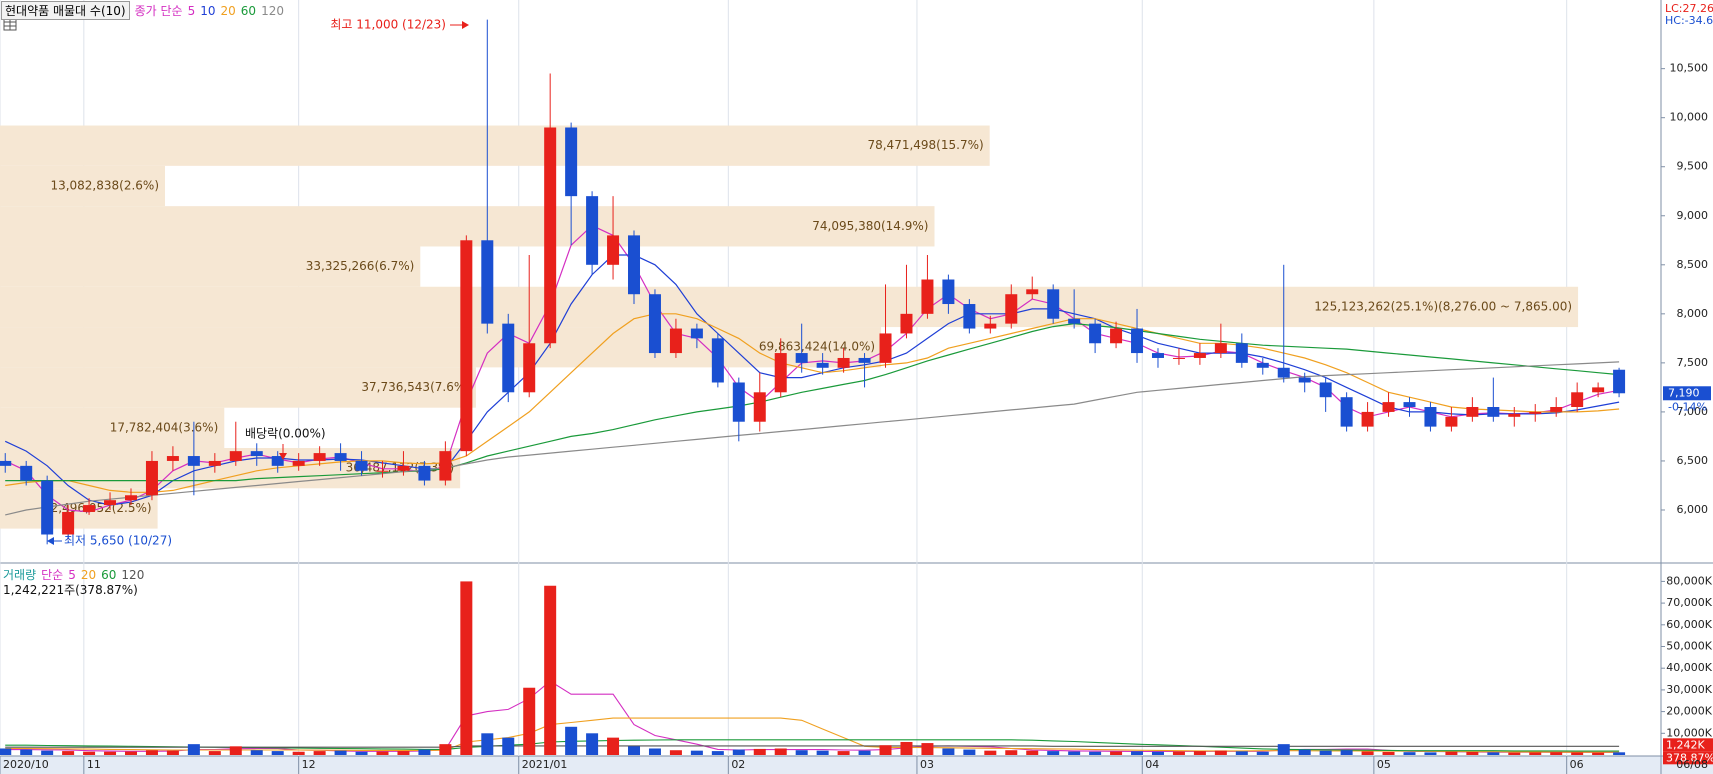 The width and height of the screenshot is (1713, 774). I want to click on volume-legend-label: 단순, so click(52, 575).